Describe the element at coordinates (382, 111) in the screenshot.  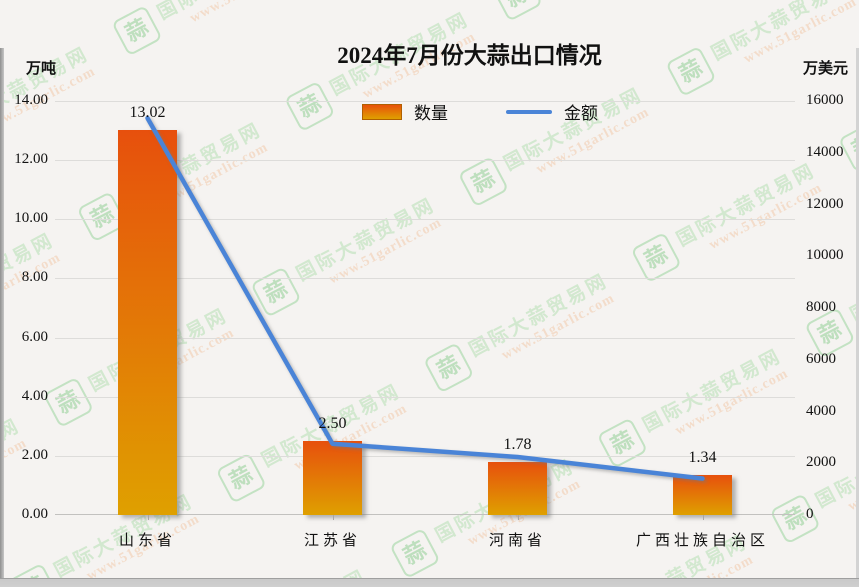
I see `bar-swatch-icon` at that location.